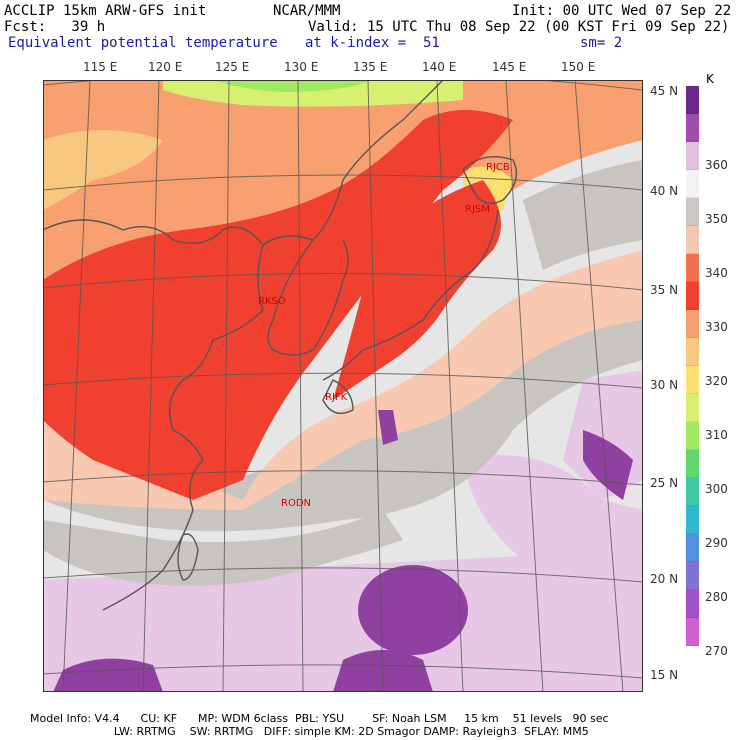 The height and width of the screenshot is (740, 740). Describe the element at coordinates (601, 43) in the screenshot. I see `smoothing-label: sm= 2` at that location.